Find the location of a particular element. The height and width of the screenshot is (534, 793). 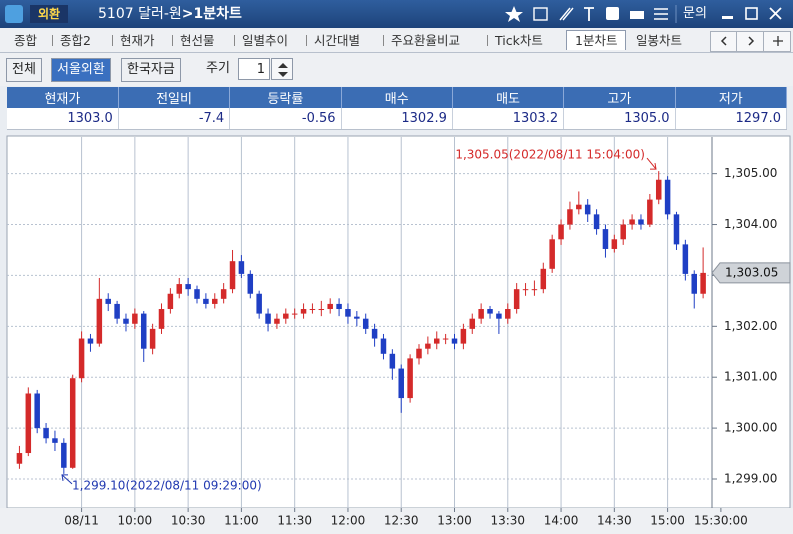

tab: 1분차트 is located at coordinates (596, 40).